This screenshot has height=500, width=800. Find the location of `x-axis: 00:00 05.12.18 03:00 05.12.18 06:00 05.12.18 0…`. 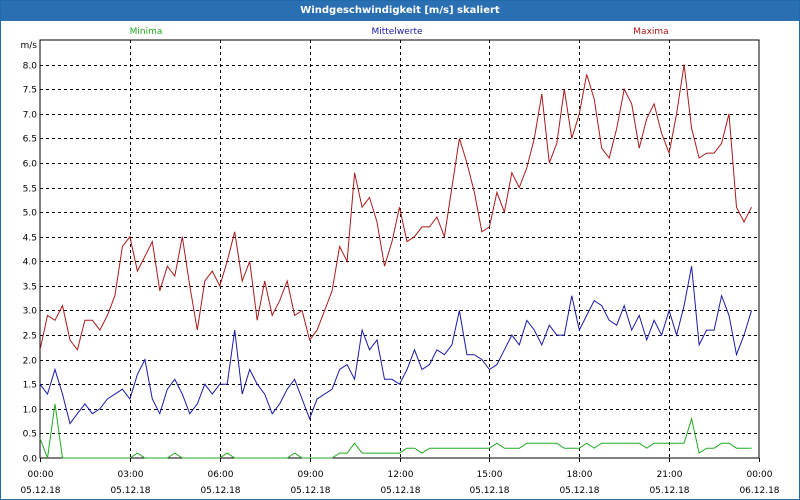

x-axis: 00:00 05.12.18 03:00 05.12.18 06:00 05.12.18 0… is located at coordinates (400, 477).